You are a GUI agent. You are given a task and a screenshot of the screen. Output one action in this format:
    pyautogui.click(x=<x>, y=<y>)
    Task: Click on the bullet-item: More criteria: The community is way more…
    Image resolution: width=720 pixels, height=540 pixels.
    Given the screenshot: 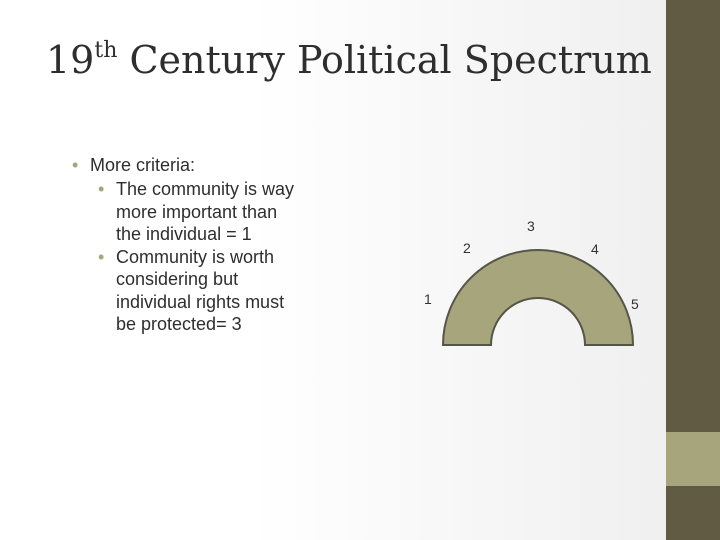 What is the action you would take?
    pyautogui.click(x=197, y=245)
    